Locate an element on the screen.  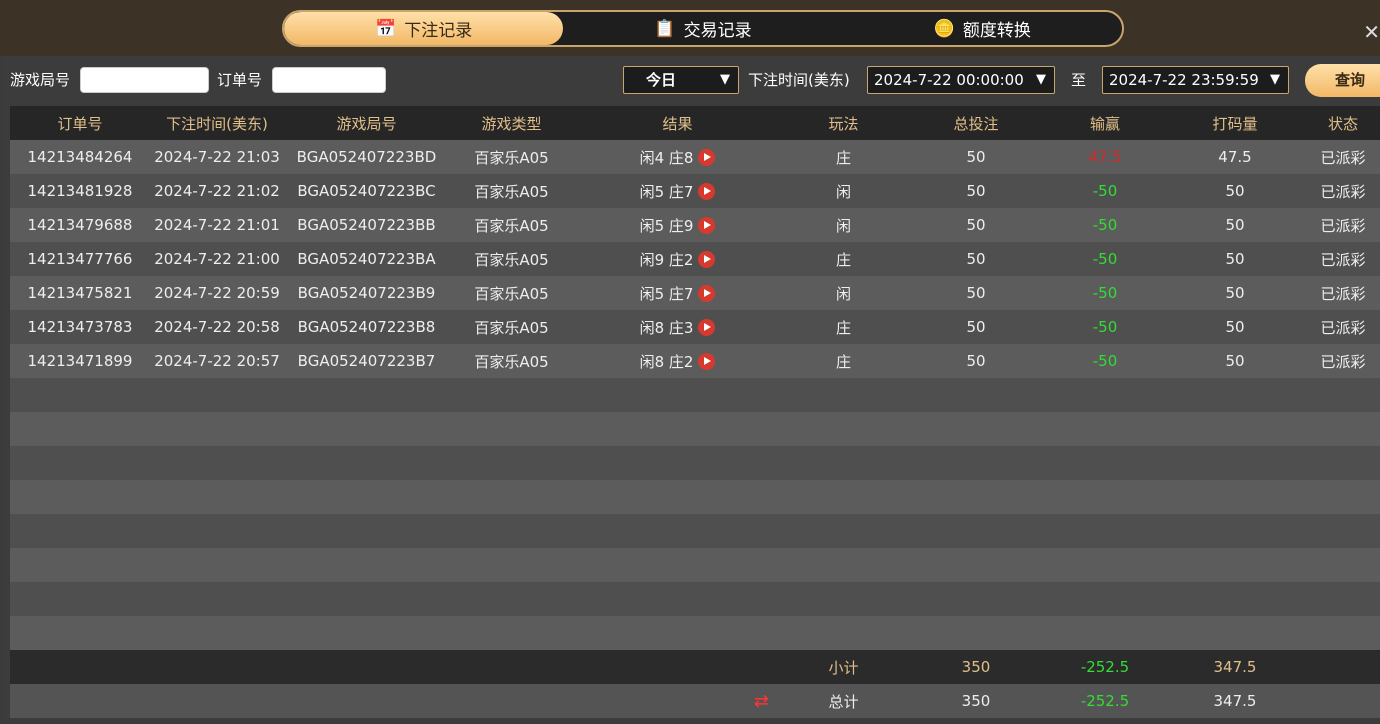
cell: 2024-7-22 20:59 is located at coordinates (217, 293).